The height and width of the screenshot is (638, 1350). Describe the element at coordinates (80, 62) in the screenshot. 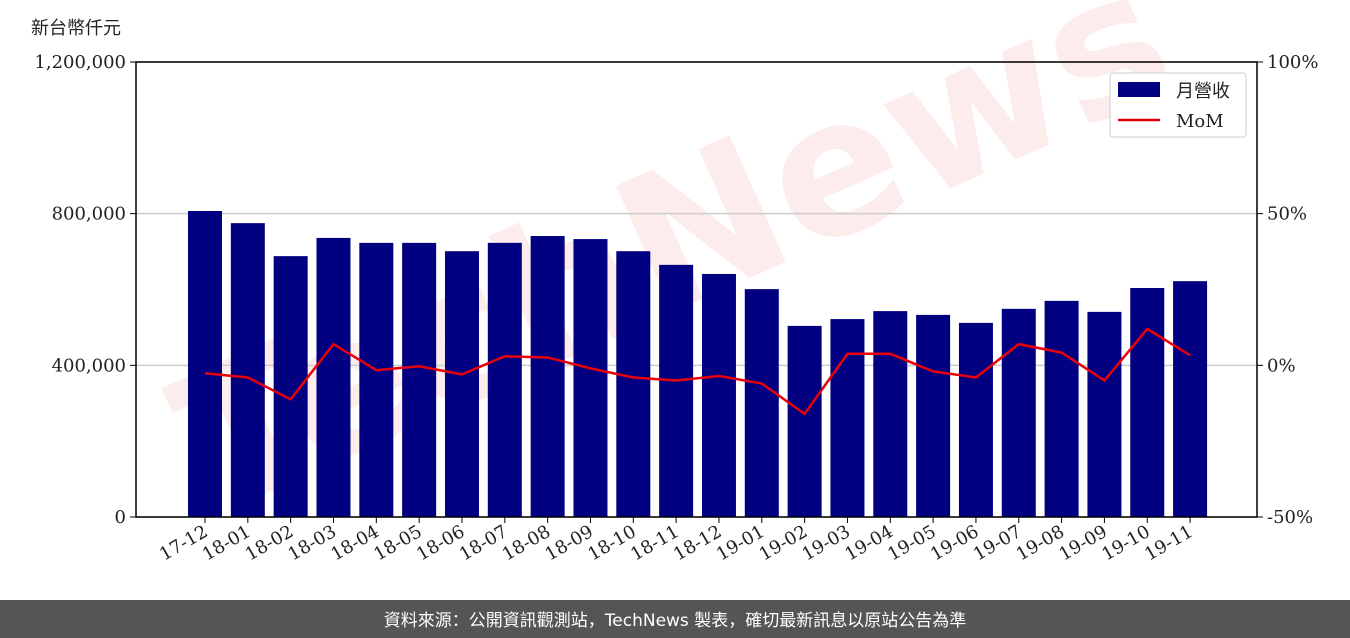

I see `y-tick-label: 1,200,000` at that location.